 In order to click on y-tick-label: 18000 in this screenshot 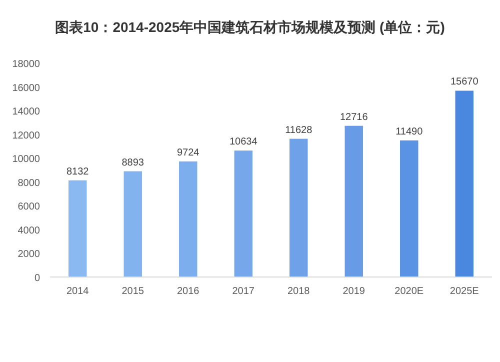, I will do `click(26, 64)`.